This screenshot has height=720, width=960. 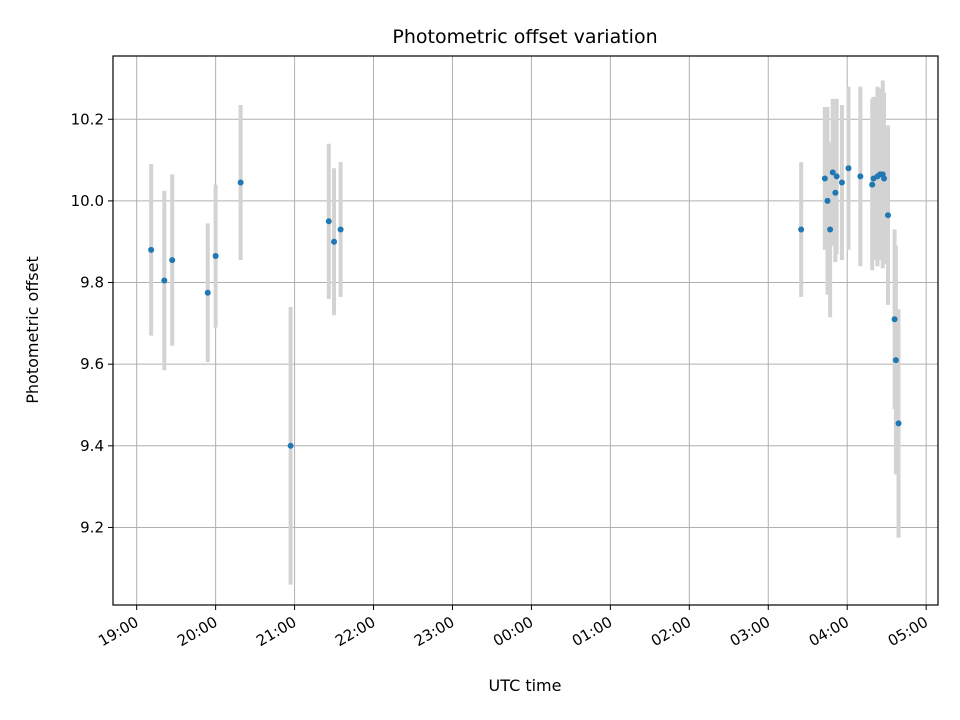 What do you see at coordinates (87, 201) in the screenshot?
I see `y-tick-label: 10.0` at bounding box center [87, 201].